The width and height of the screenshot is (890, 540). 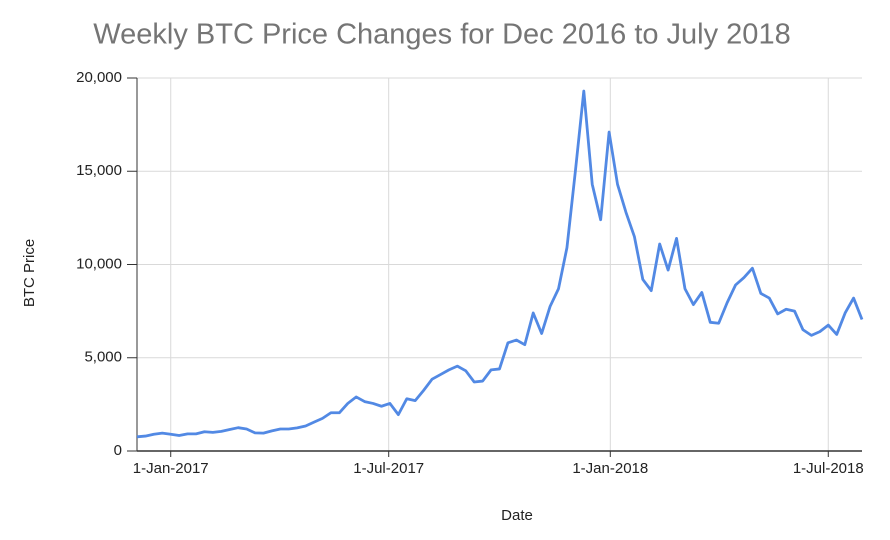 I want to click on y-tick-label: 15,000, so click(x=99, y=170).